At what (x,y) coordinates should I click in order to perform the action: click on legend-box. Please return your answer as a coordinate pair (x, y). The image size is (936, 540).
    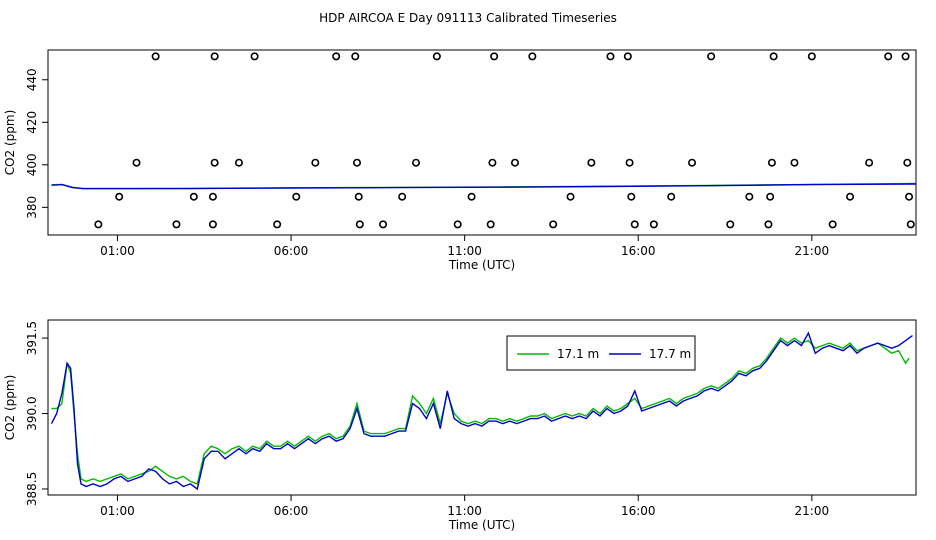
    Looking at the image, I should click on (601, 353).